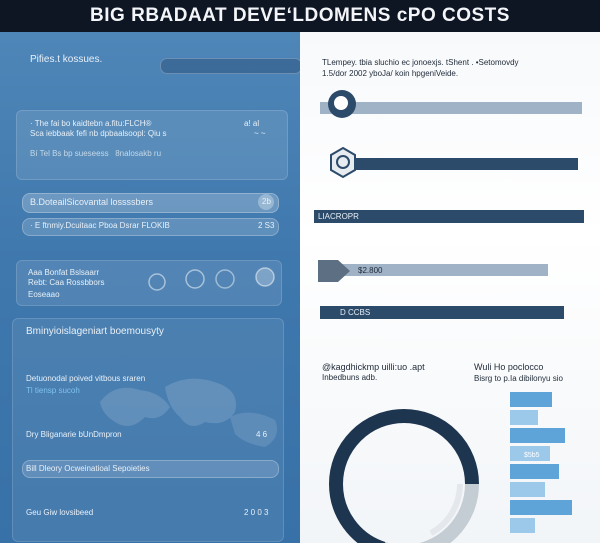  What do you see at coordinates (211, 279) in the screenshot?
I see `cloud-icon` at bounding box center [211, 279].